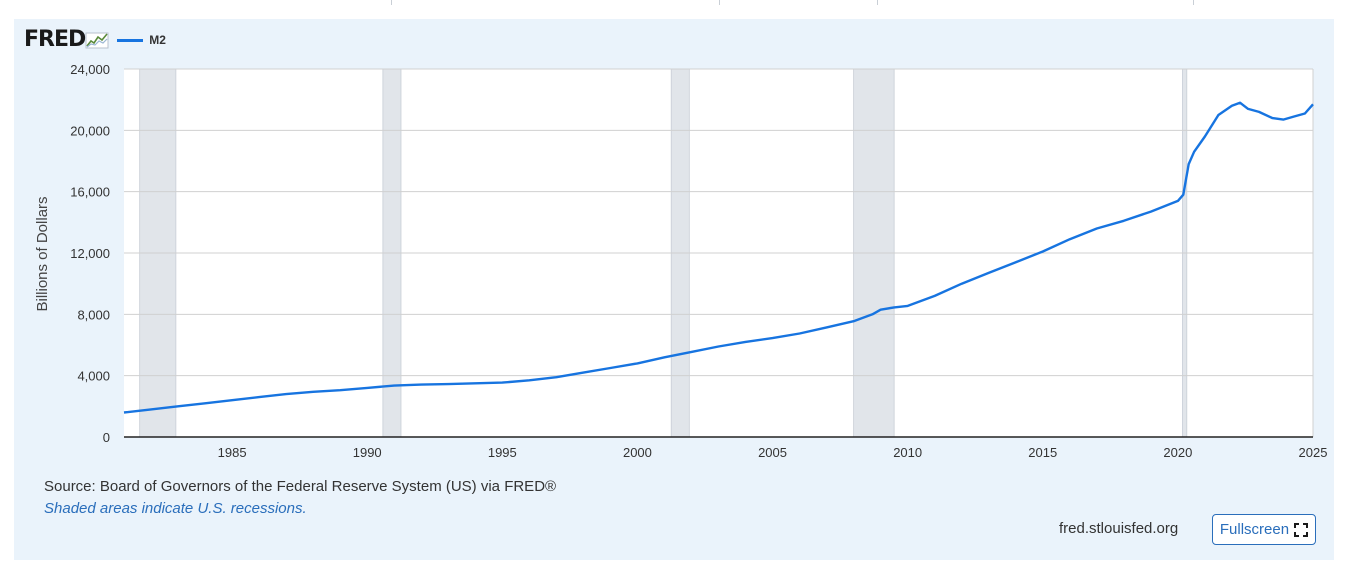 The width and height of the screenshot is (1358, 572). What do you see at coordinates (1301, 529) in the screenshot?
I see `fullscreen-icon` at bounding box center [1301, 529].